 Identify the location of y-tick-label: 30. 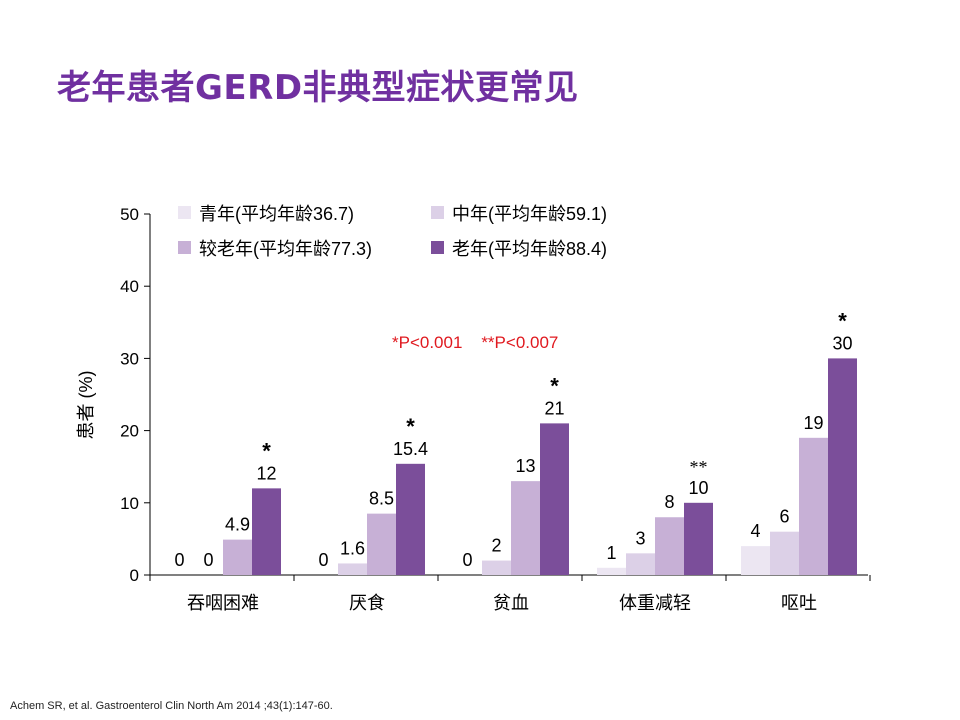
(129, 358).